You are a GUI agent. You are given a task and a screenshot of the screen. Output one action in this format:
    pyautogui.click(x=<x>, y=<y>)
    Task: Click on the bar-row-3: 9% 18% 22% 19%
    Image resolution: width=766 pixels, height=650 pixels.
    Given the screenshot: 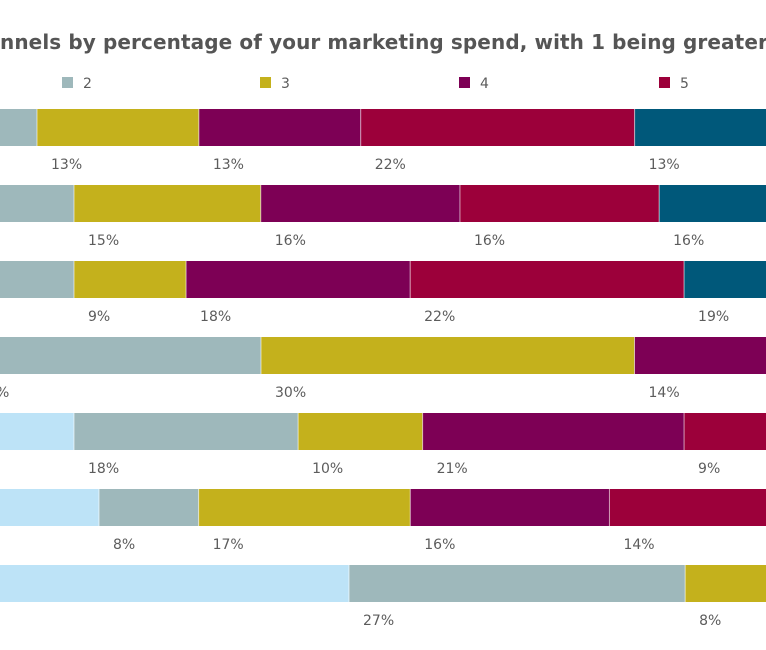 What is the action you would take?
    pyautogui.click(x=383, y=293)
    